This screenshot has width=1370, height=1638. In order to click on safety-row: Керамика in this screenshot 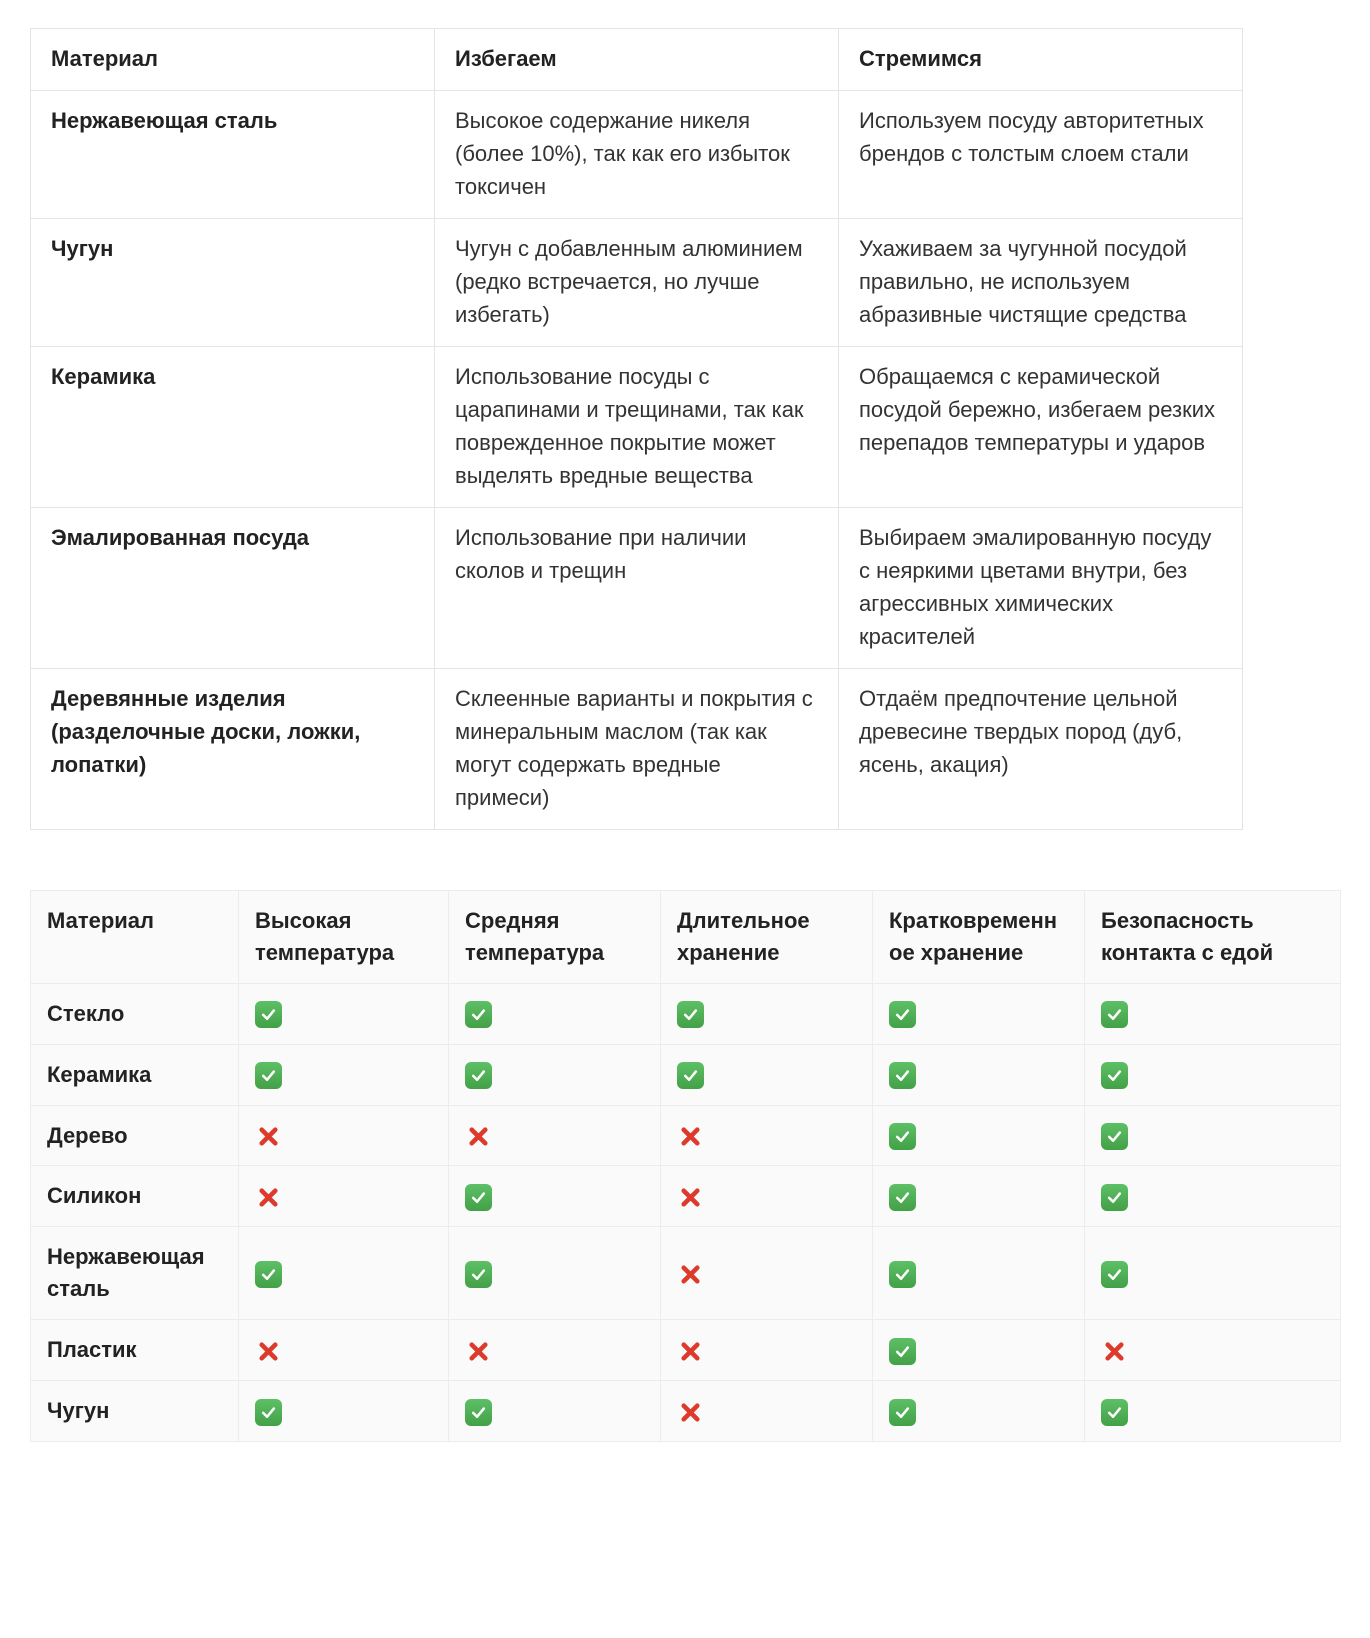, I will do `click(685, 1074)`.